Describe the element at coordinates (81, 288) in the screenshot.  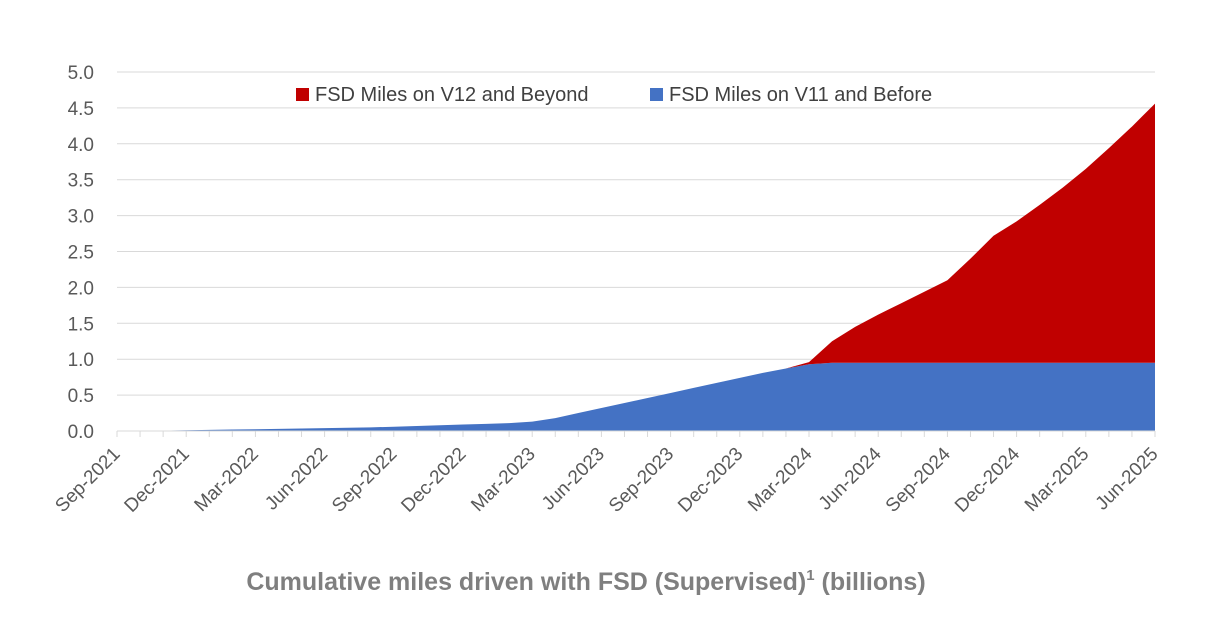
I see `y-tick-label: 2.0` at that location.